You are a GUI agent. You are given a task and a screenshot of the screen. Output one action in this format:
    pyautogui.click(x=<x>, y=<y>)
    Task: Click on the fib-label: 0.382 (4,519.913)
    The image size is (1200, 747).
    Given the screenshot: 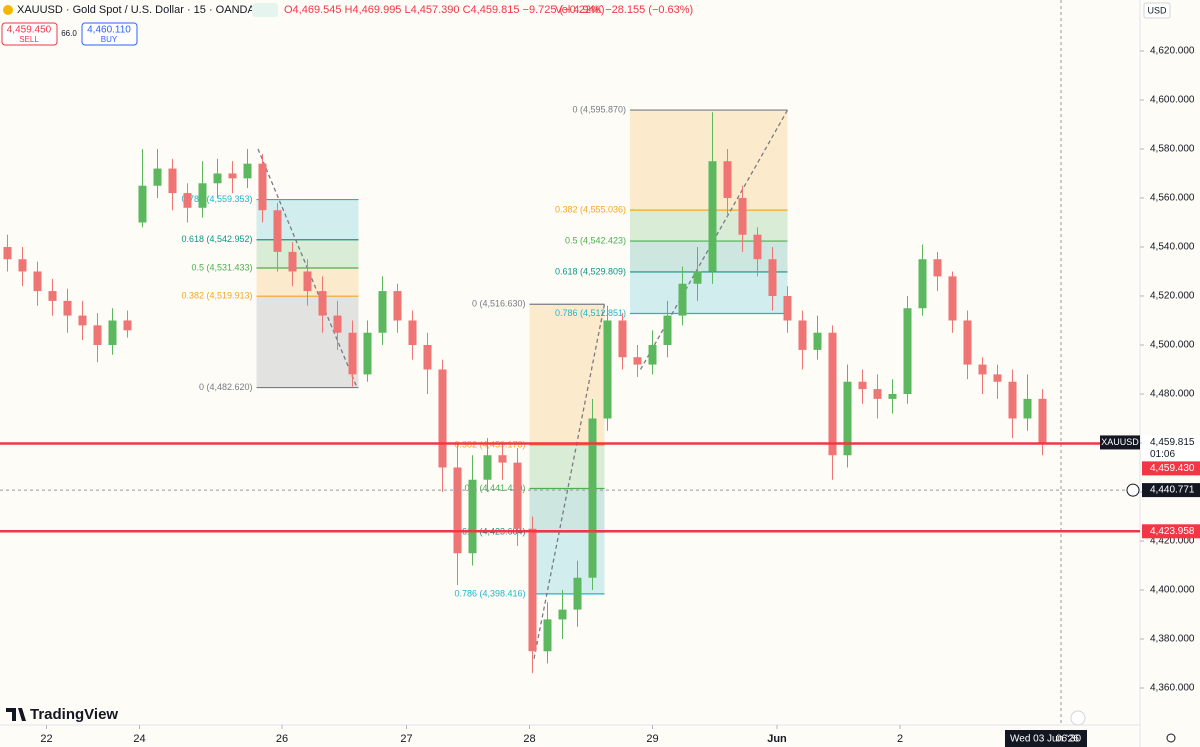 What is the action you would take?
    pyautogui.click(x=216, y=296)
    